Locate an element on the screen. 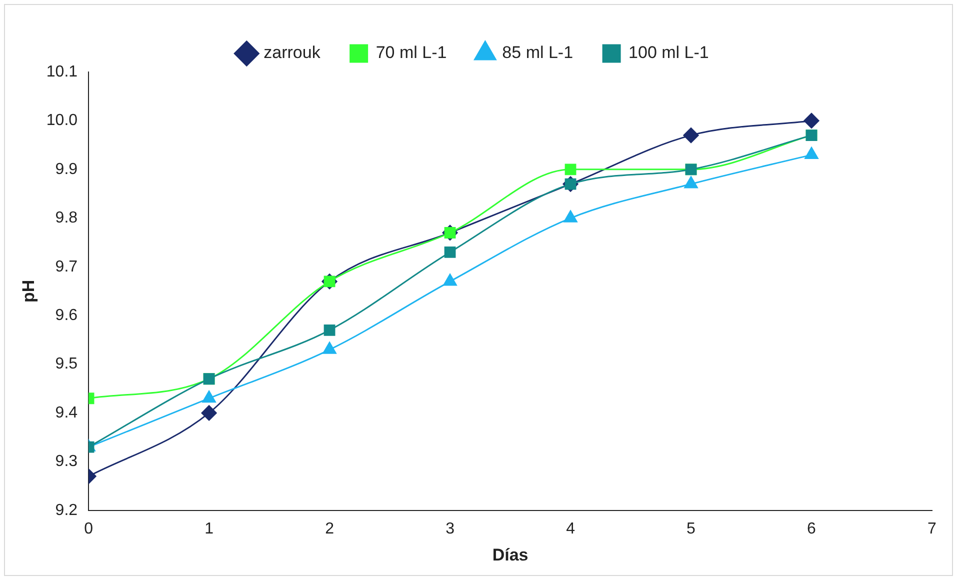 Image resolution: width=957 pixels, height=580 pixels. x-tick-label: 3 is located at coordinates (450, 529).